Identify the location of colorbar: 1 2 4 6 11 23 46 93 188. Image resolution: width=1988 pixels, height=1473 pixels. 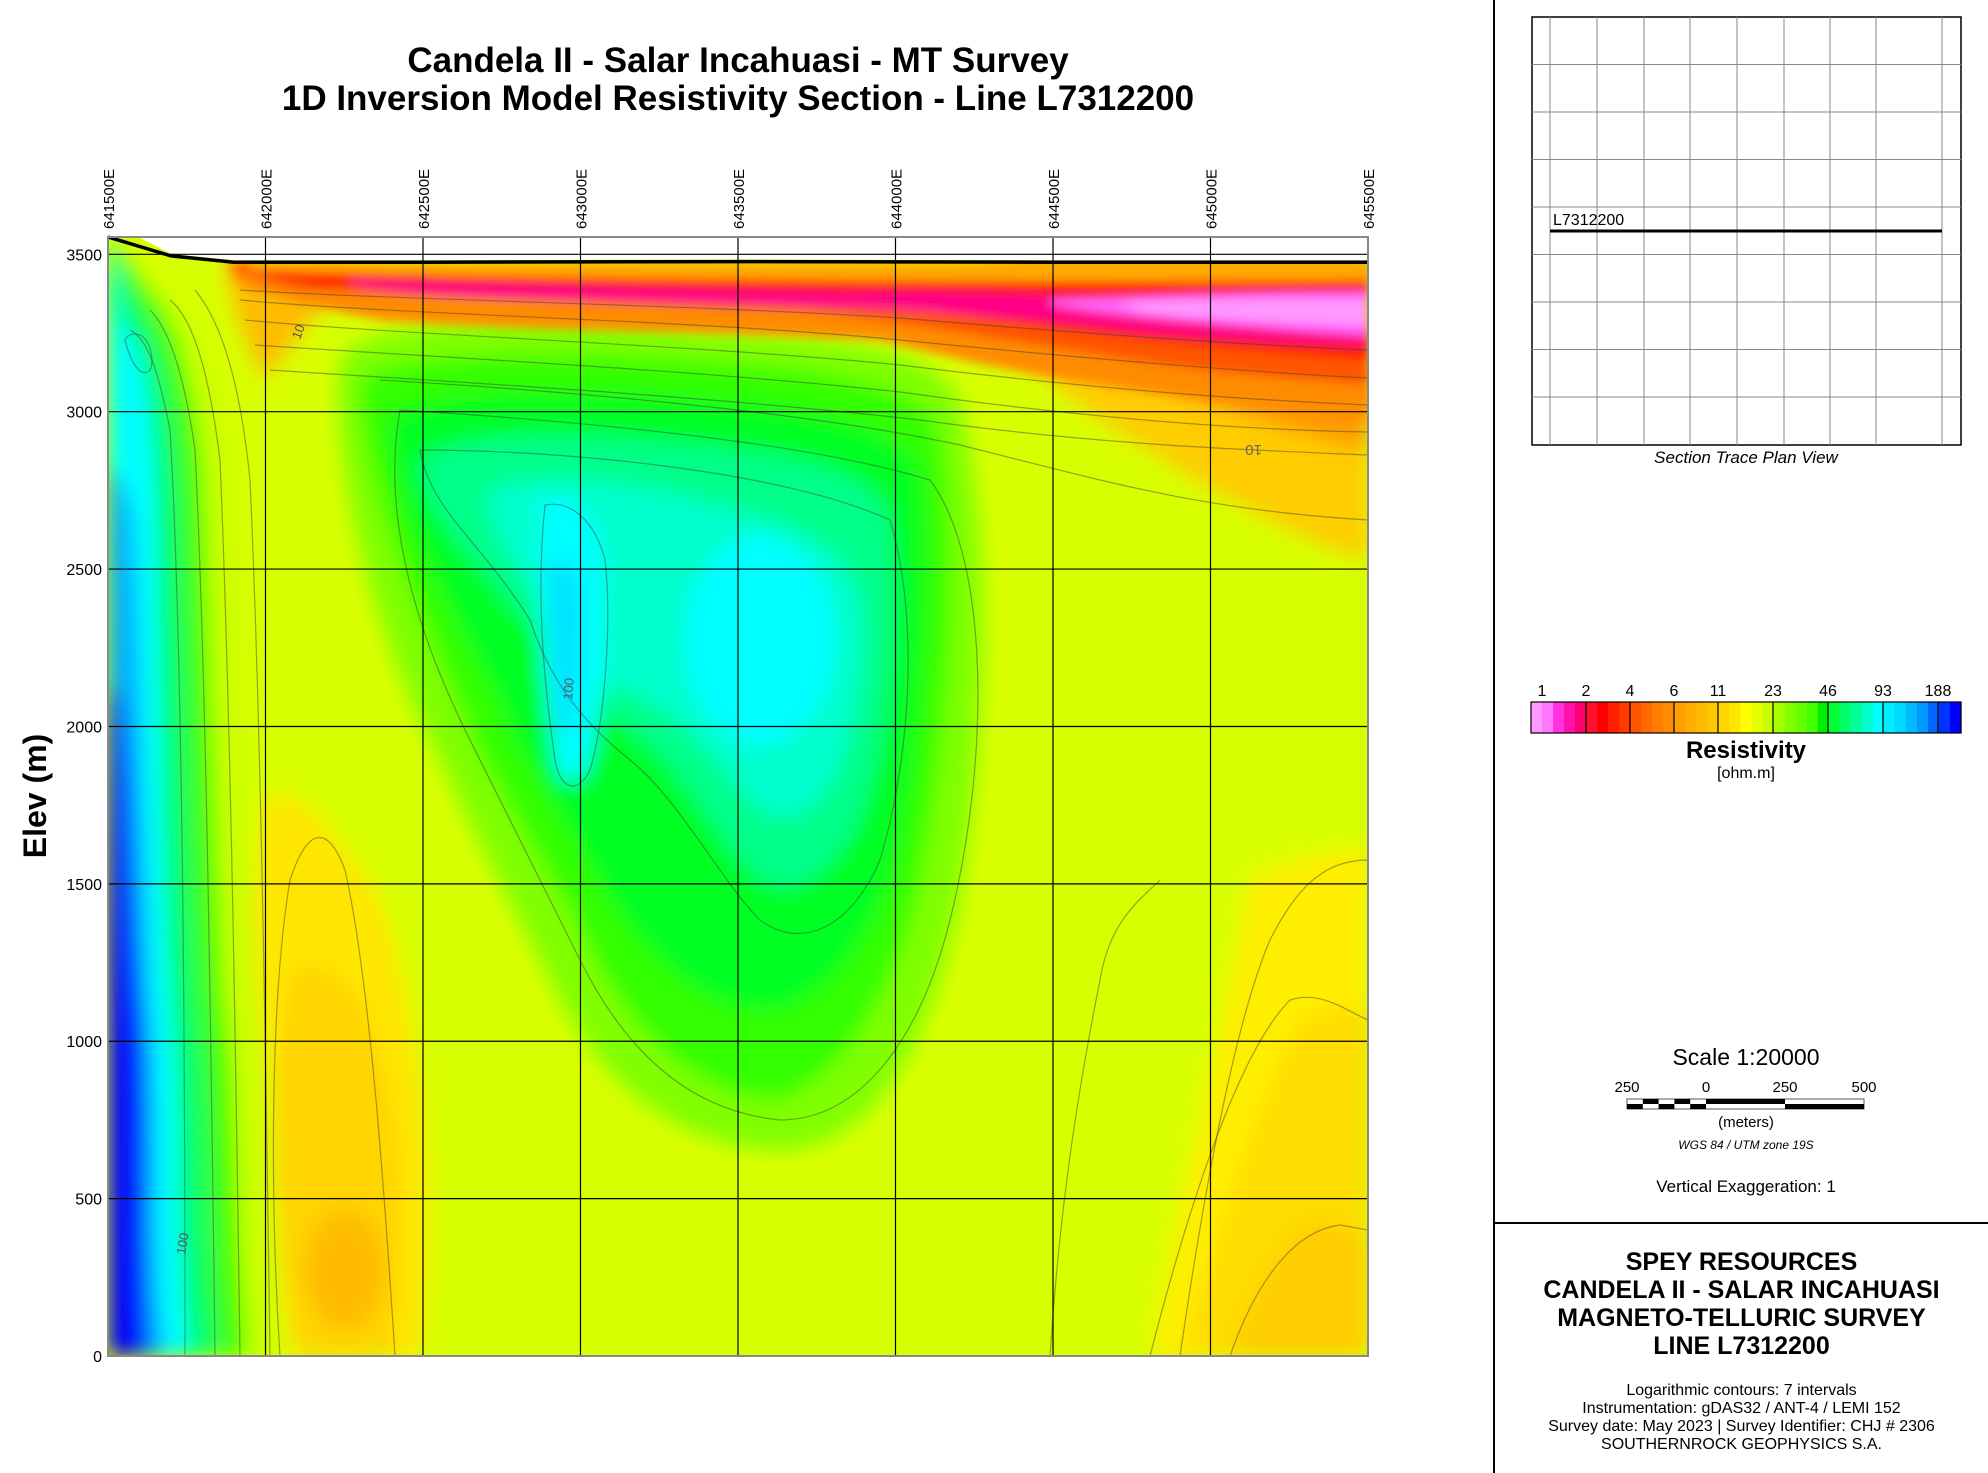
(1746, 708).